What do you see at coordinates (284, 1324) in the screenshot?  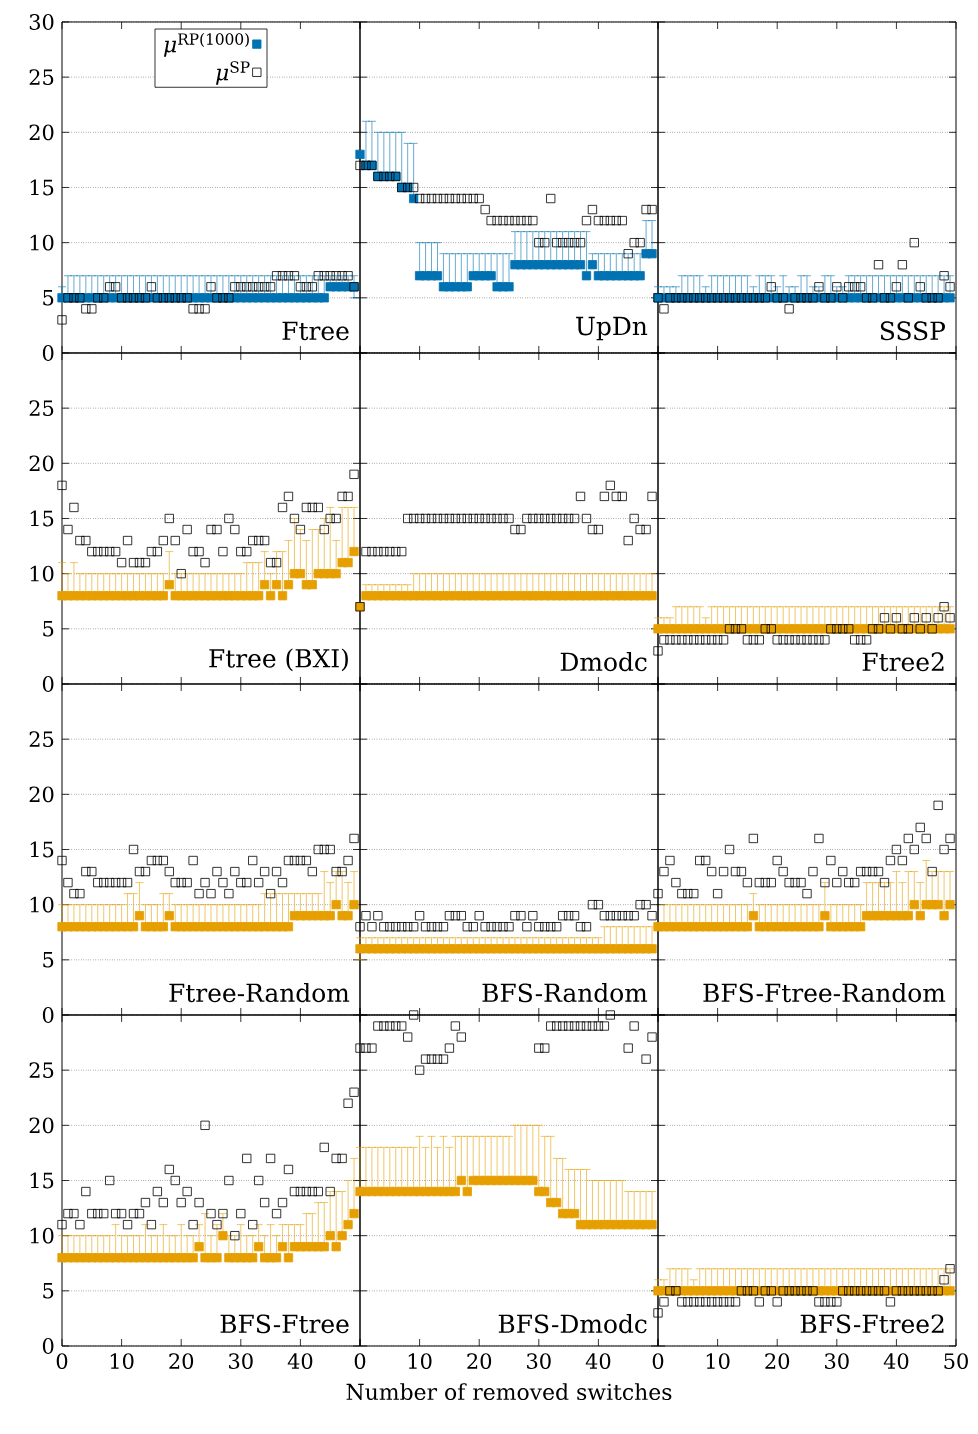 I see `text: BFS-Ftree` at bounding box center [284, 1324].